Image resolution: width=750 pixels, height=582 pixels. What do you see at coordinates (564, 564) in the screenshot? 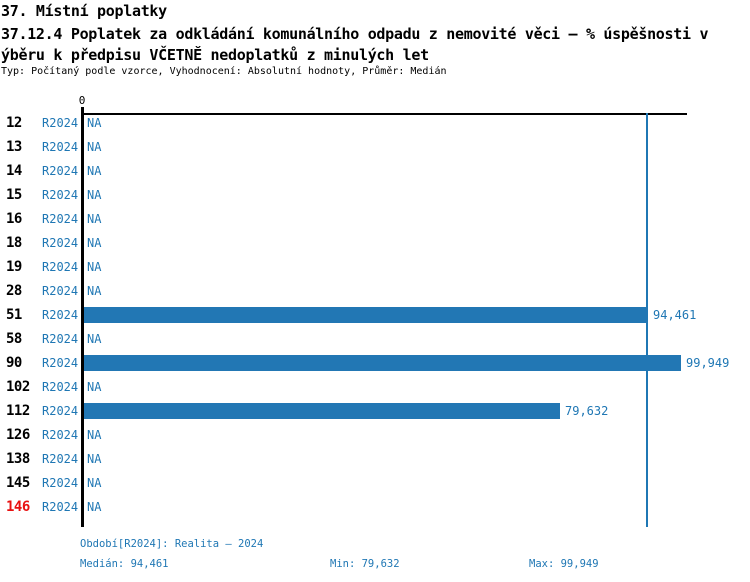
I see `footer-max-label: Max: 99,949` at bounding box center [564, 564].